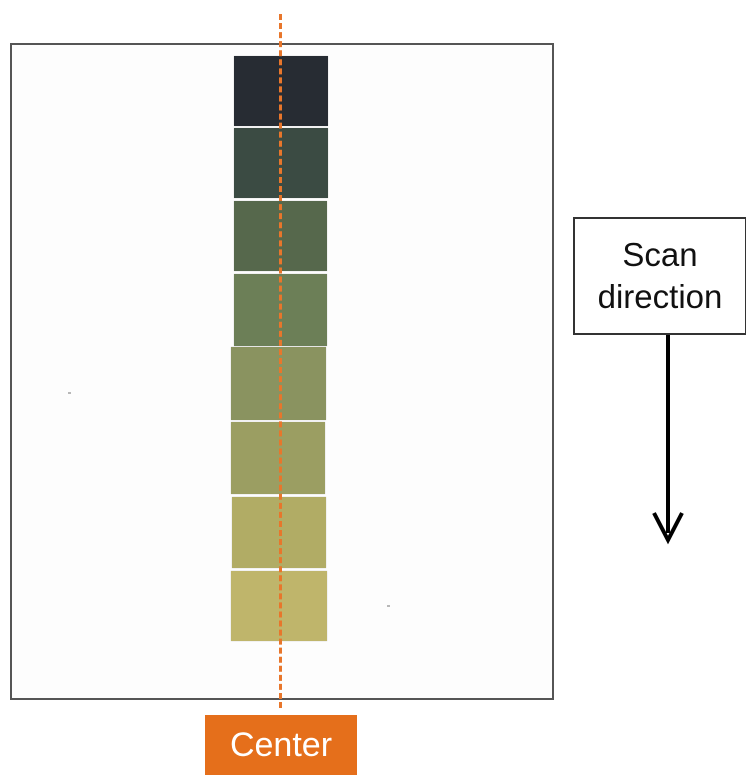  I want to click on scan-direction-line2: direction, so click(660, 296).